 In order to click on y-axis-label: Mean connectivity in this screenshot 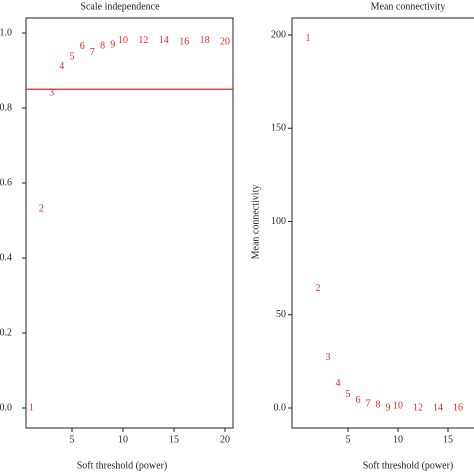, I will do `click(255, 222)`.